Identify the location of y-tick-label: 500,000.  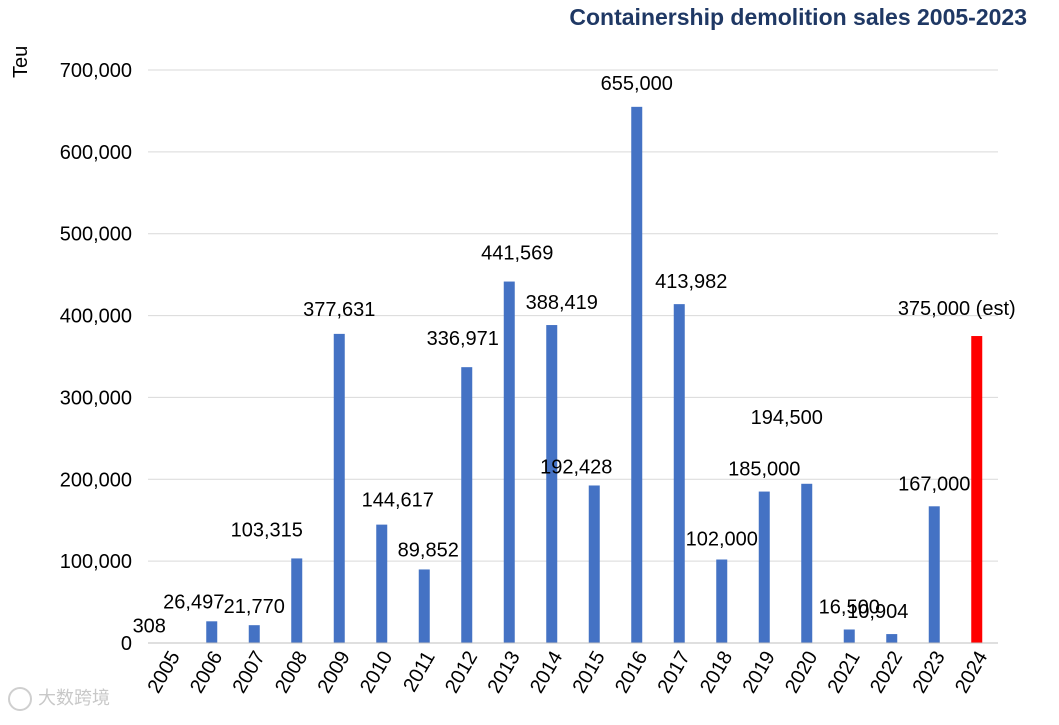
(96, 235).